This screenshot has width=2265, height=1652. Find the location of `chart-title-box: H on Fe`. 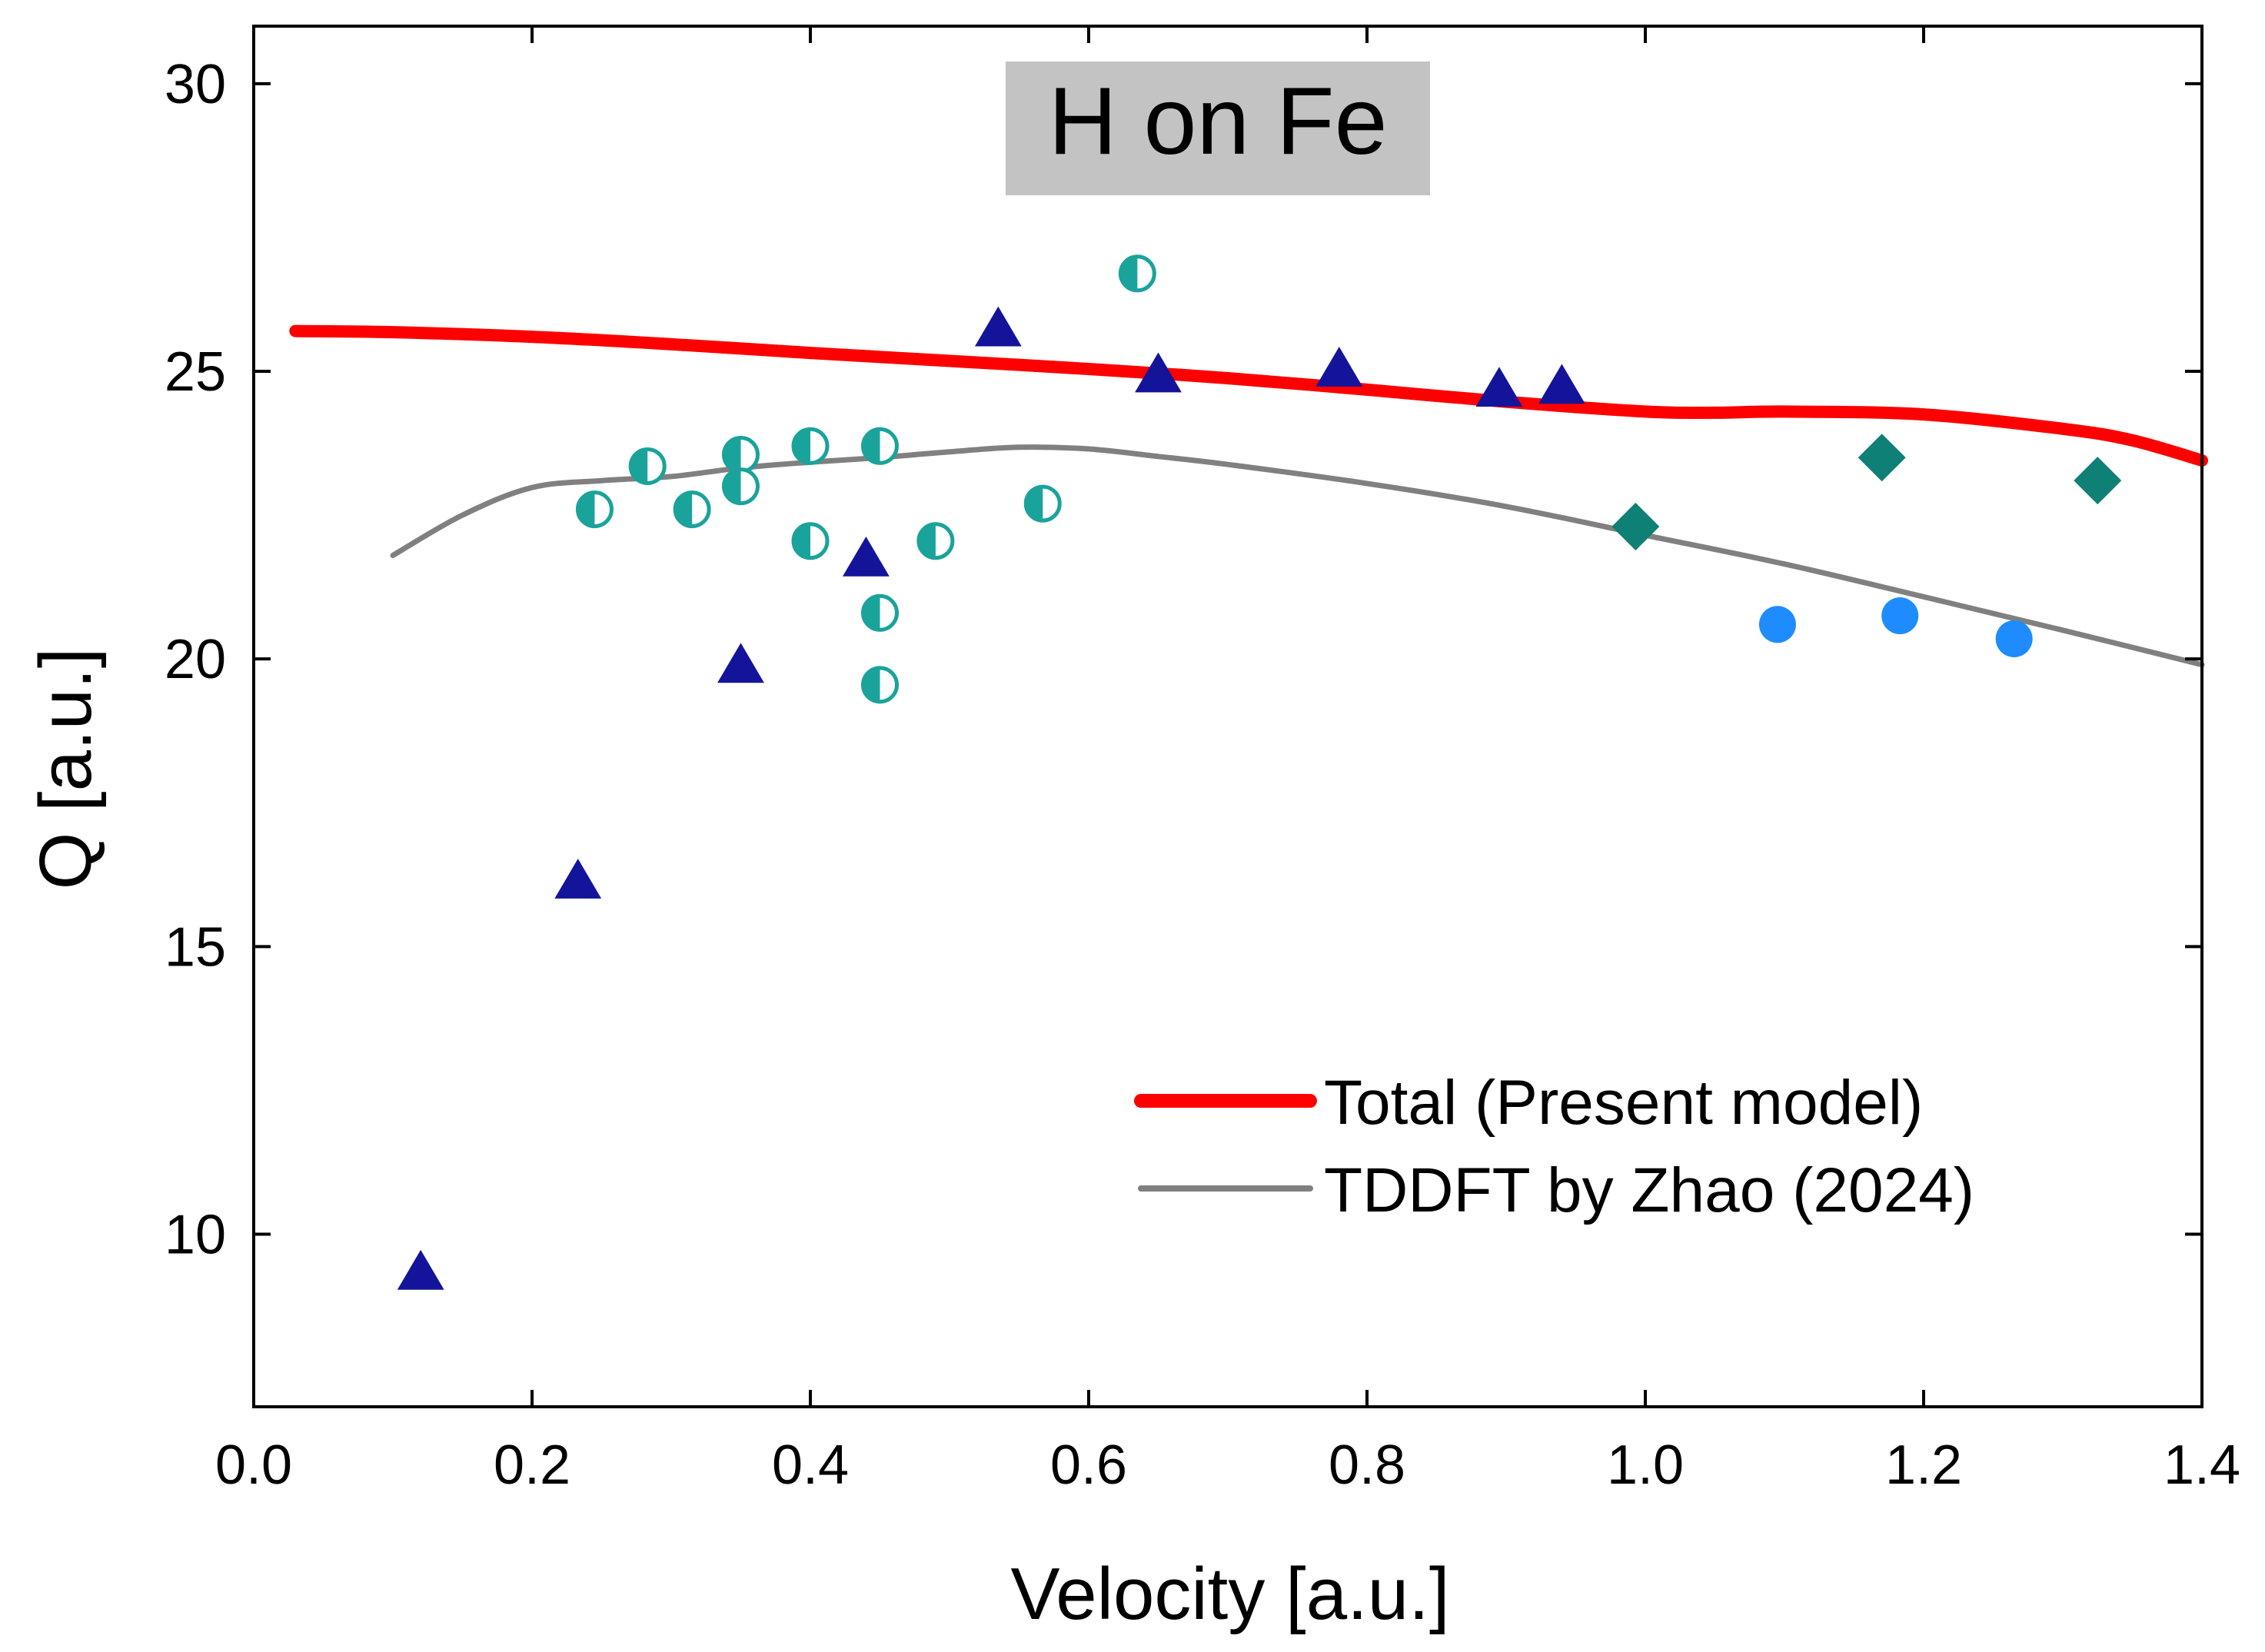

chart-title-box: H on Fe is located at coordinates (1218, 128).